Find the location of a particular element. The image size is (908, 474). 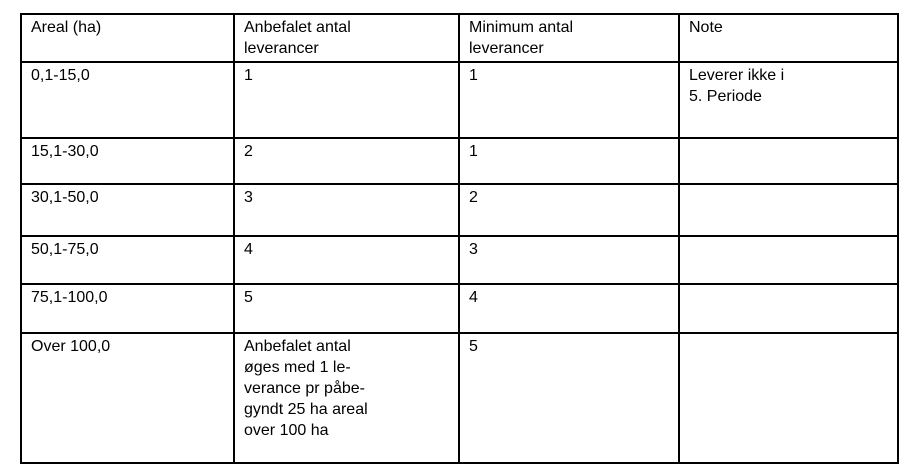

table-cell-anbefalet: 5 is located at coordinates (346, 308).